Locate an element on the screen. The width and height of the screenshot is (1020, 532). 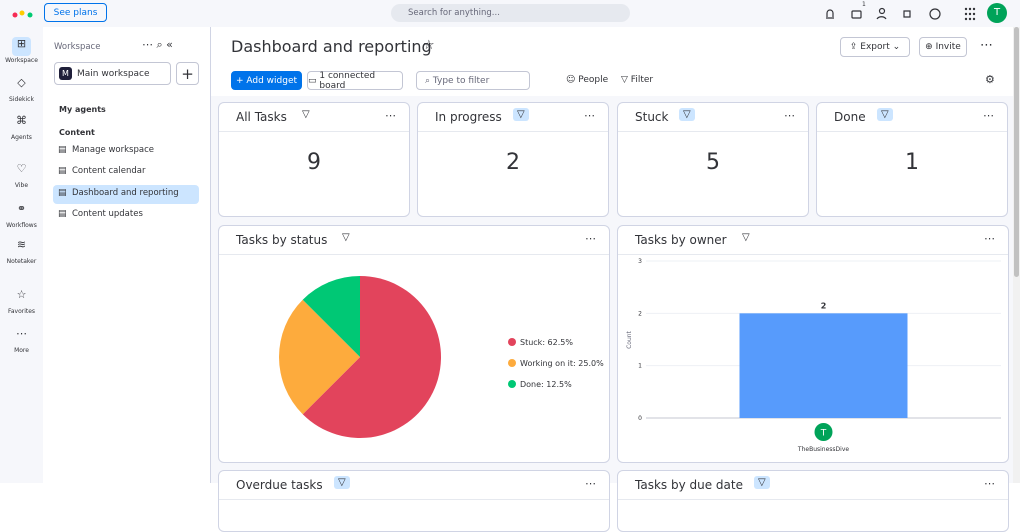
connected-board-button: ▭ 1 connected board is located at coordinates (355, 80).